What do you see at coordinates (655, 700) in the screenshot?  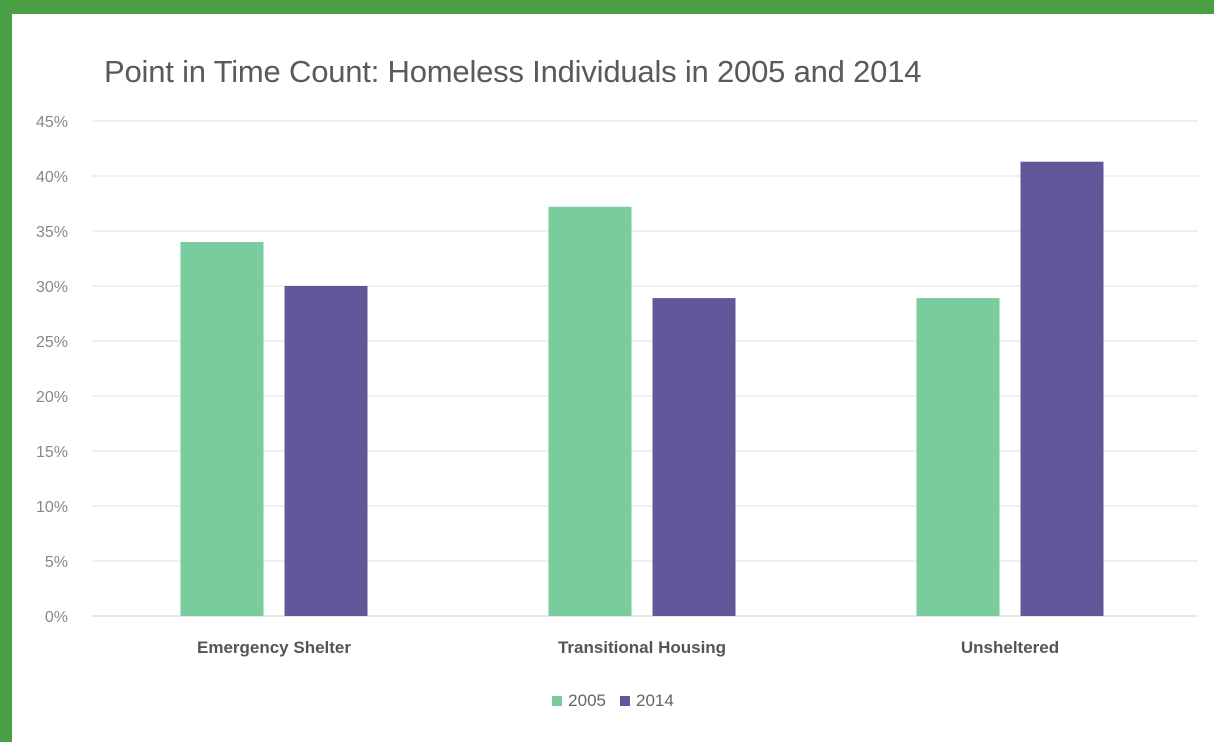 I see `legend-label-2014: 2014` at bounding box center [655, 700].